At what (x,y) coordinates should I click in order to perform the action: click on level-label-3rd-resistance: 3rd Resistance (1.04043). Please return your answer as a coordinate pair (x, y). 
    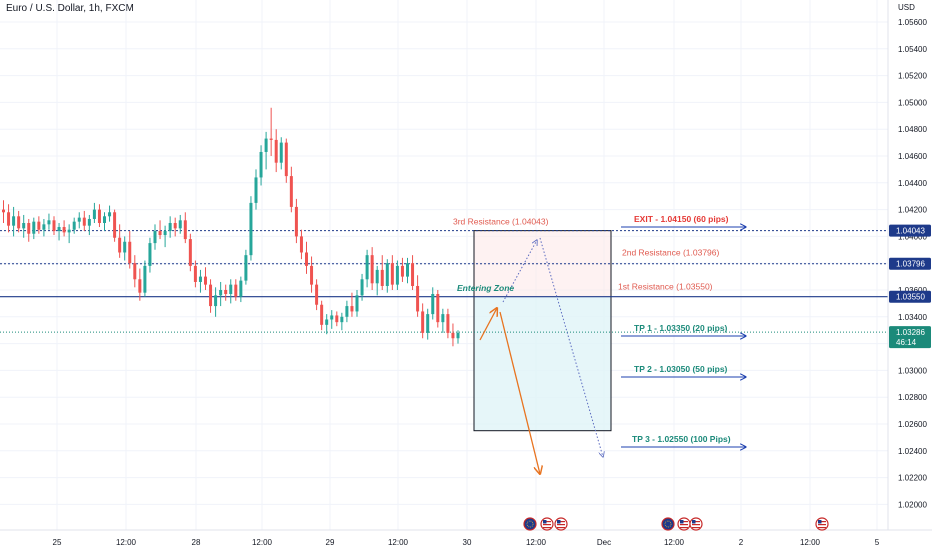
    Looking at the image, I should click on (501, 222).